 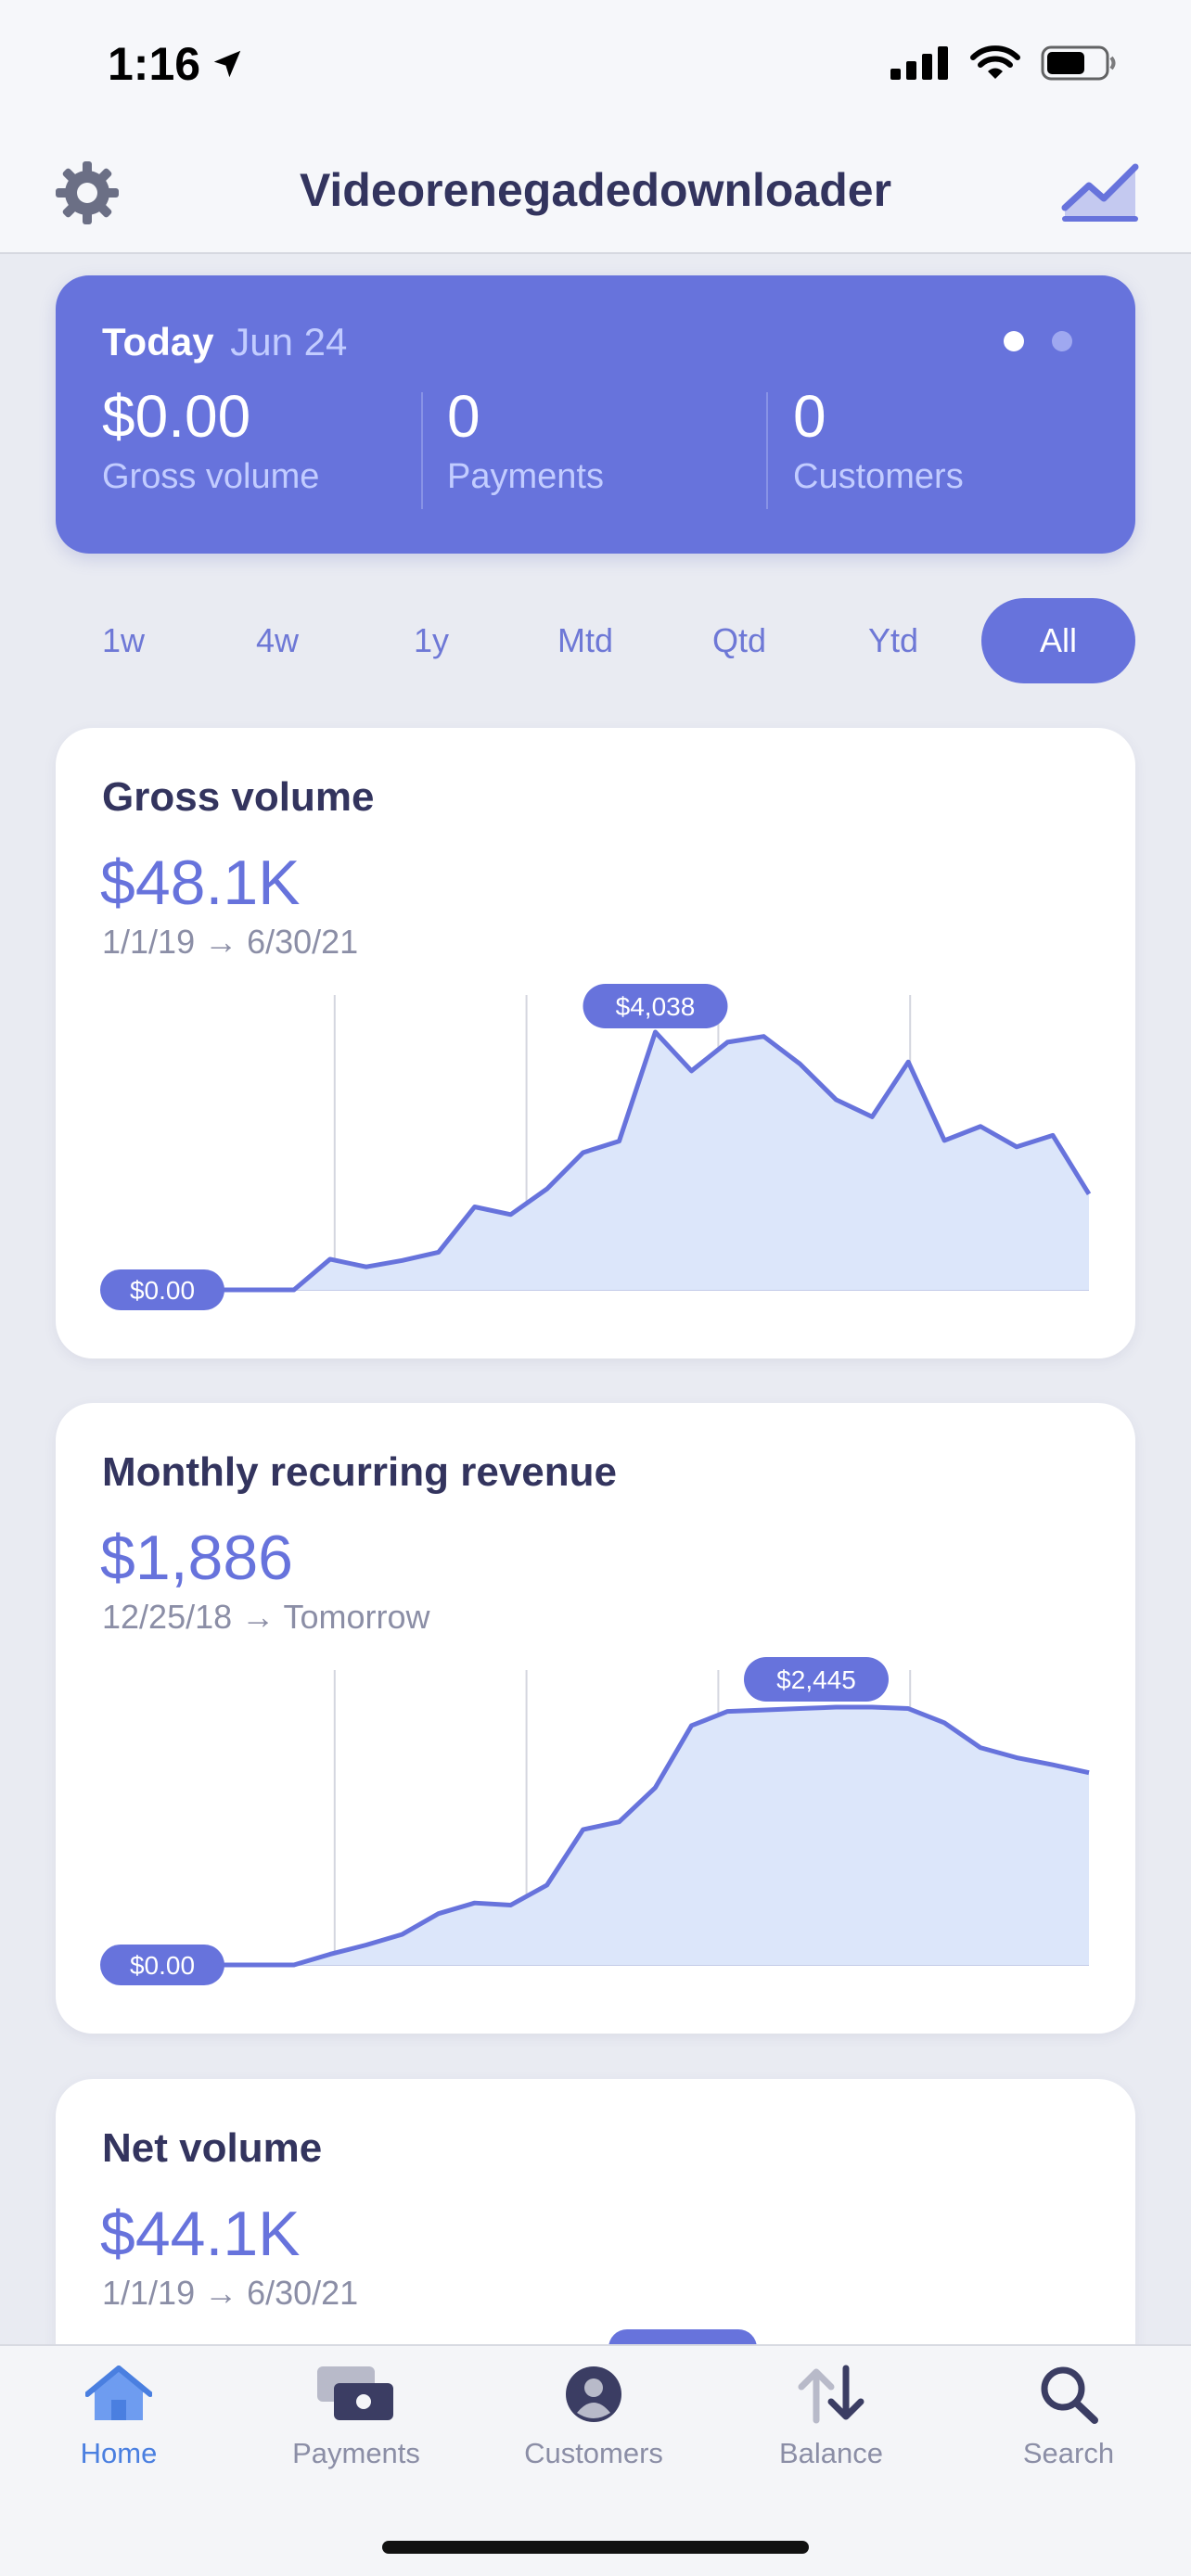 I want to click on wifi-icon, so click(x=995, y=62).